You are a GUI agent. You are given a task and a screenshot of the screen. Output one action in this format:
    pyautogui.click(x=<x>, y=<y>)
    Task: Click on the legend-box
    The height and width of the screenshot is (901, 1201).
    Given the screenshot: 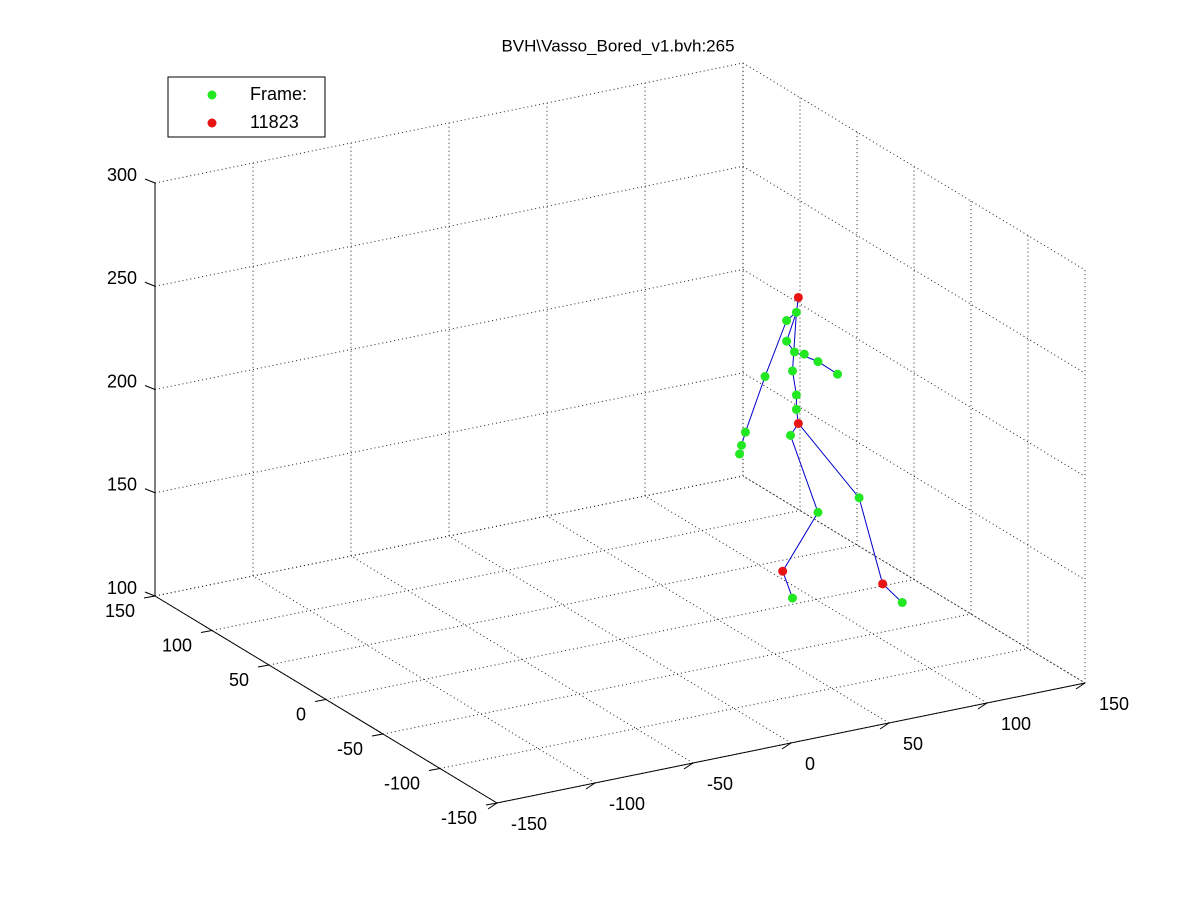 What is the action you would take?
    pyautogui.click(x=246, y=107)
    